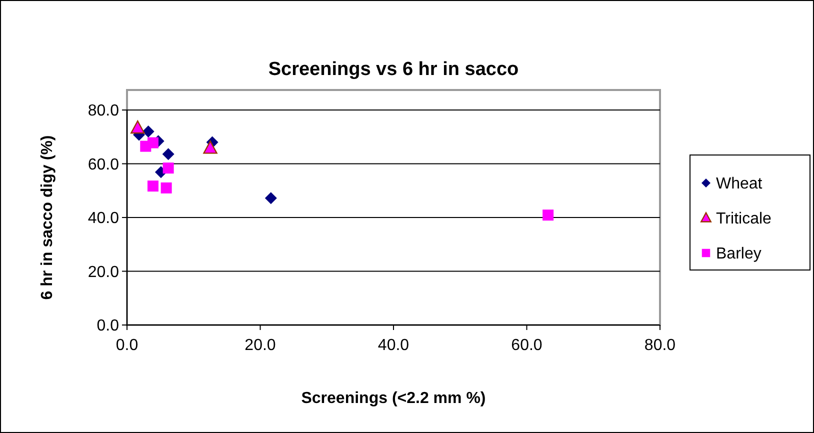 The width and height of the screenshot is (814, 433). What do you see at coordinates (526, 345) in the screenshot?
I see `x-tick-label: 60.0` at bounding box center [526, 345].